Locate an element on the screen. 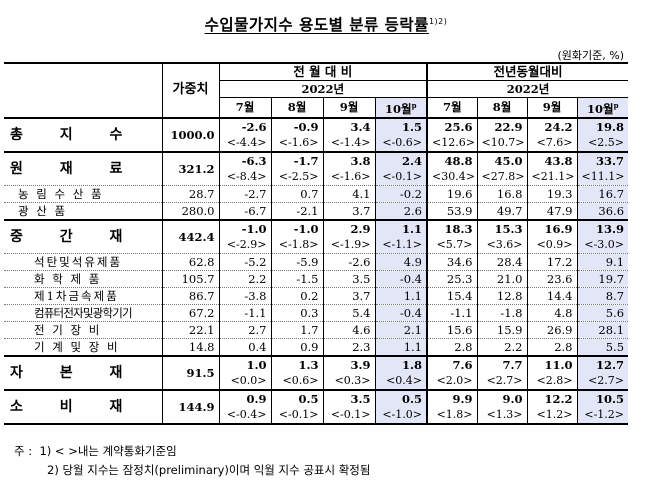  table-row: 원 재 료 321.2 -6.3 -1.7 3.8 2.4 48.8 45.0 43.8 33.7 is located at coordinates (316, 168).